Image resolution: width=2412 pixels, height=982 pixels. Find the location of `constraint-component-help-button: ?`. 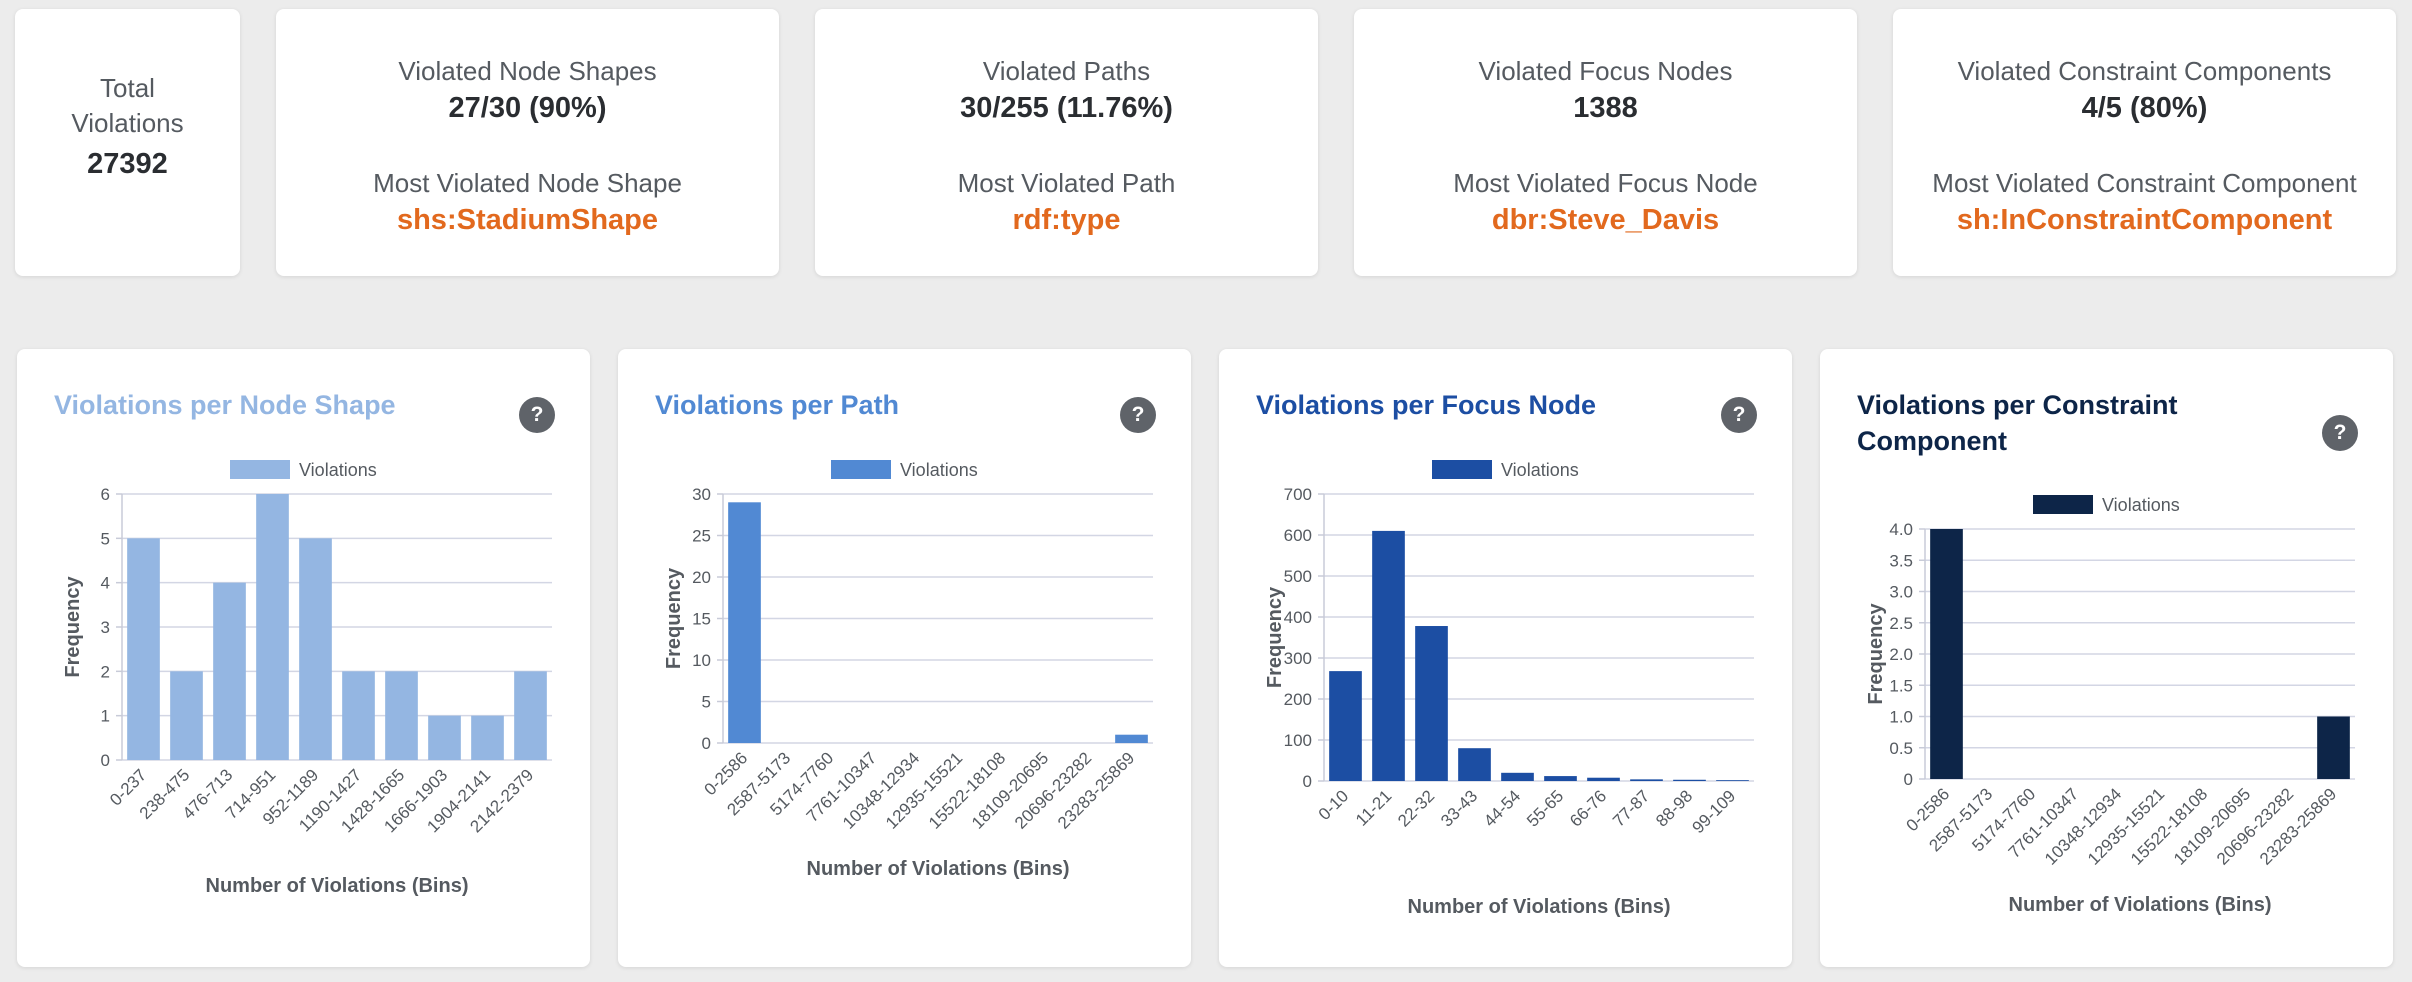

constraint-component-help-button: ? is located at coordinates (2340, 433).